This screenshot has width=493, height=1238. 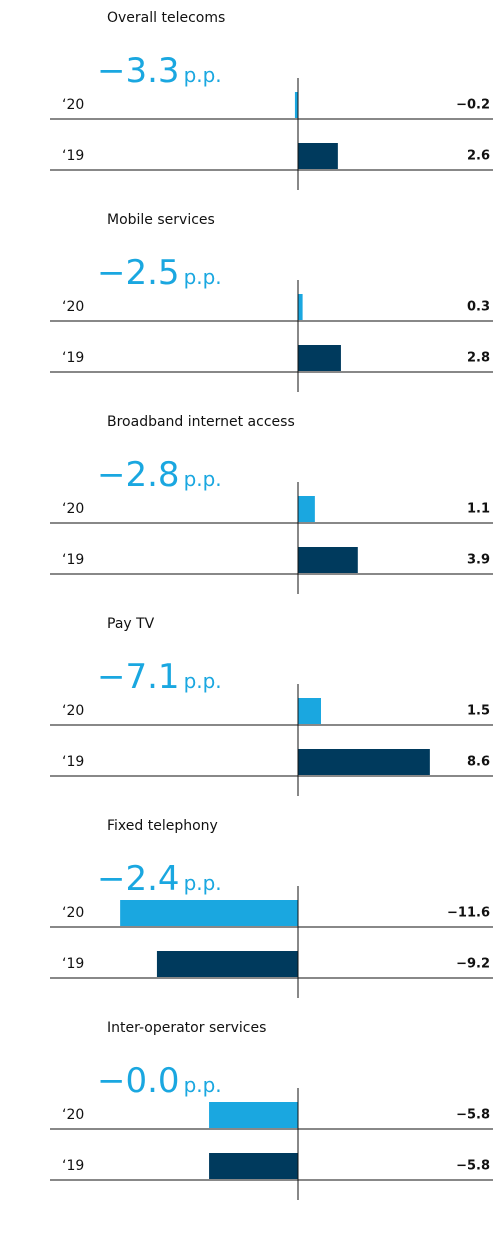 What do you see at coordinates (473, 964) in the screenshot?
I see `value-label: −9.2` at bounding box center [473, 964].